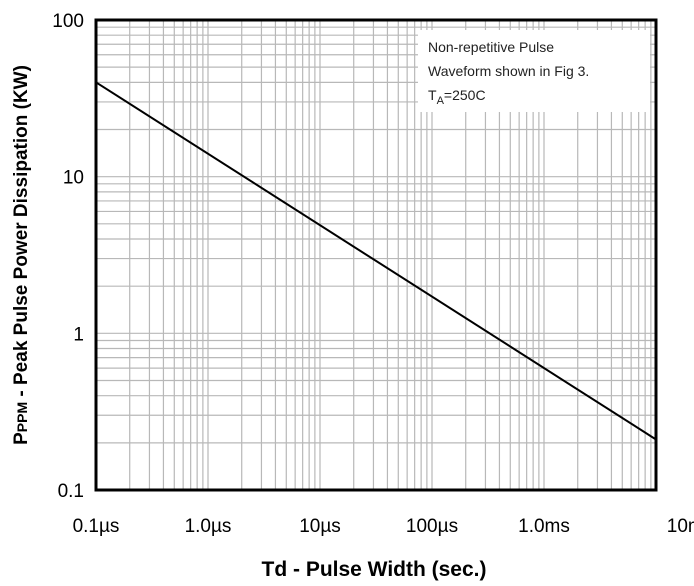 This screenshot has height=586, width=694. Describe the element at coordinates (320, 526) in the screenshot. I see `x-tick-label: 10µs` at that location.